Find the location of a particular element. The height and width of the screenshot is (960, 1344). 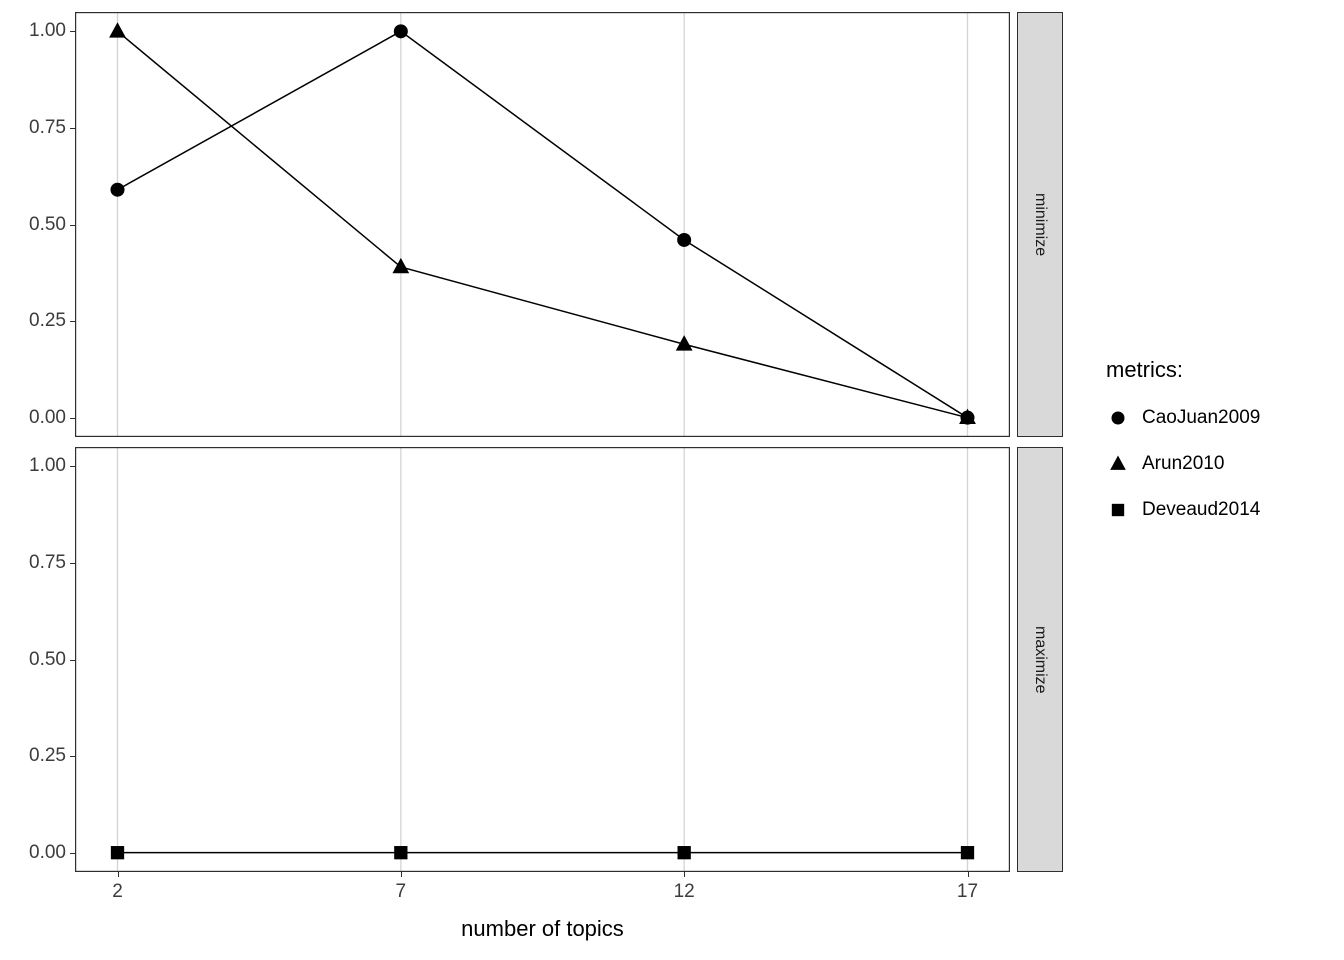

legend-entry-label: CaoJuan2009 is located at coordinates (1201, 417).